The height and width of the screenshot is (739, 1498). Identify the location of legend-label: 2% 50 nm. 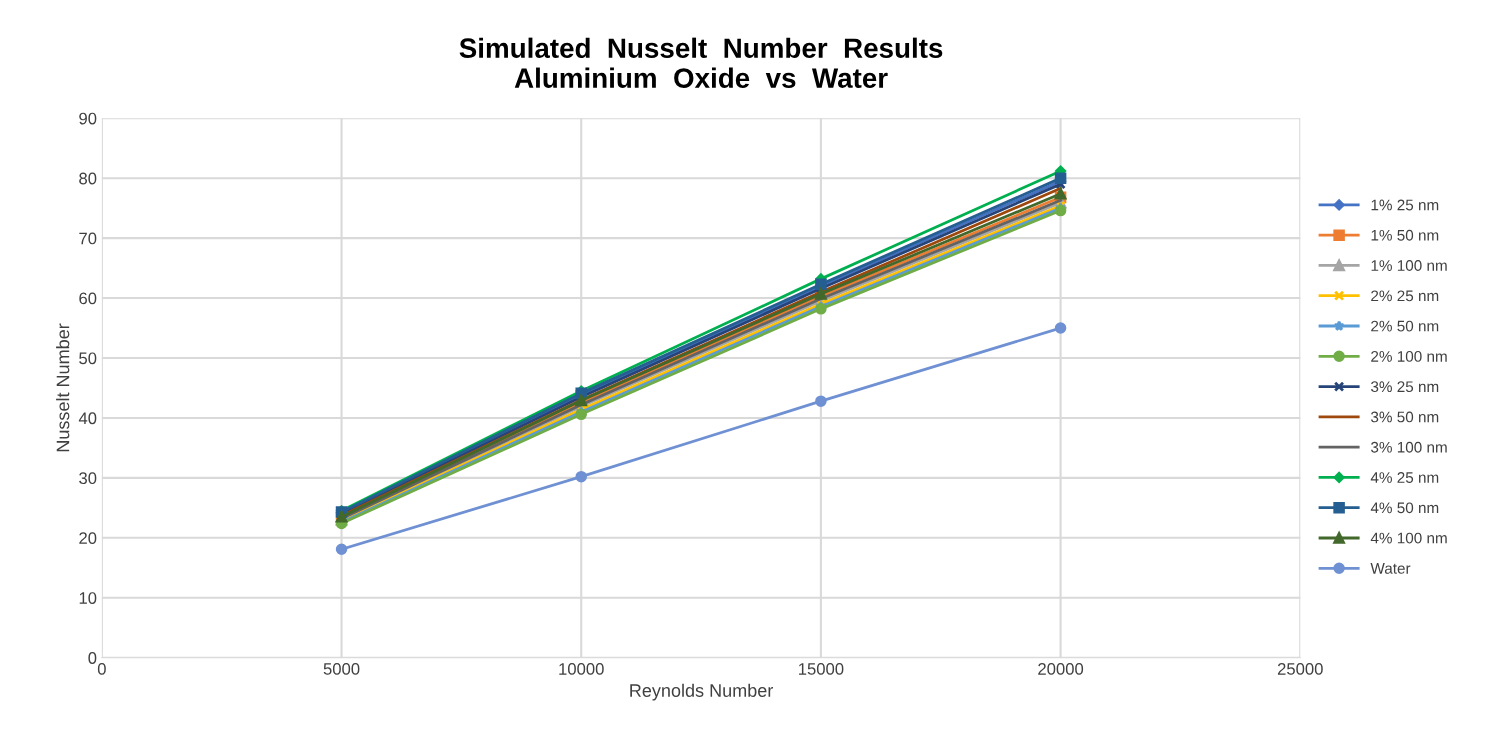
(1405, 326).